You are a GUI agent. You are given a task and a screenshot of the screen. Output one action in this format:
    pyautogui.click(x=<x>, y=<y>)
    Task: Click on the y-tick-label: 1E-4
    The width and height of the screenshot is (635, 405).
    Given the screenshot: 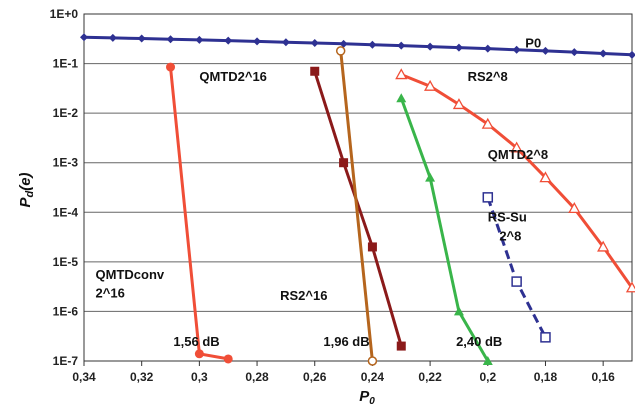 What is the action you would take?
    pyautogui.click(x=66, y=212)
    